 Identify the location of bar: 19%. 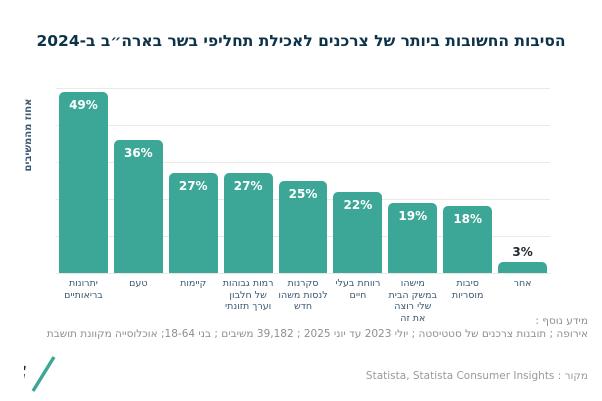
(413, 237).